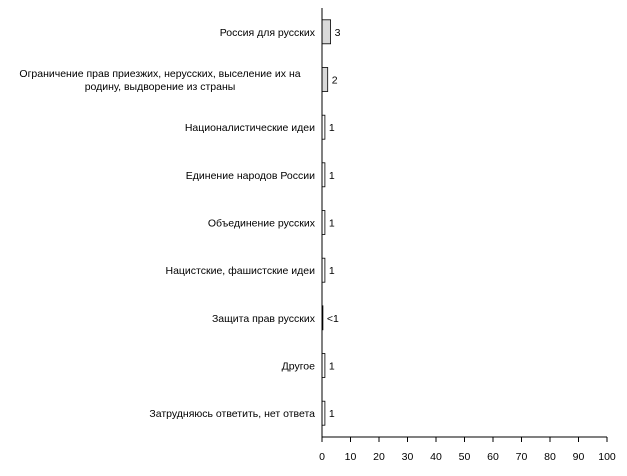 The image size is (627, 476). What do you see at coordinates (262, 224) in the screenshot?
I see `category-label: Объединение русских` at bounding box center [262, 224].